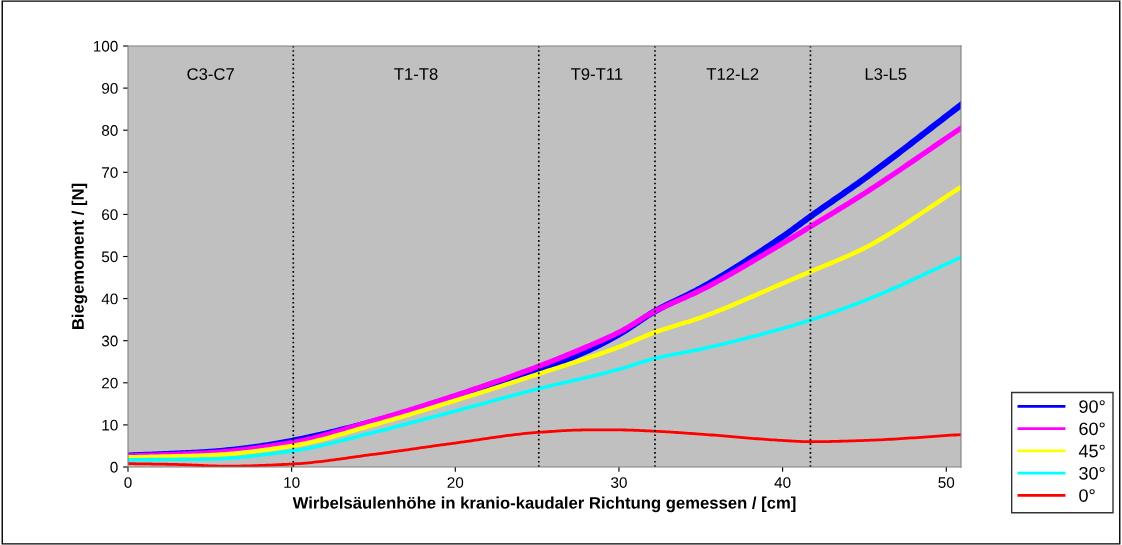  What do you see at coordinates (416, 74) in the screenshot?
I see `annotation: T1-T8` at bounding box center [416, 74].